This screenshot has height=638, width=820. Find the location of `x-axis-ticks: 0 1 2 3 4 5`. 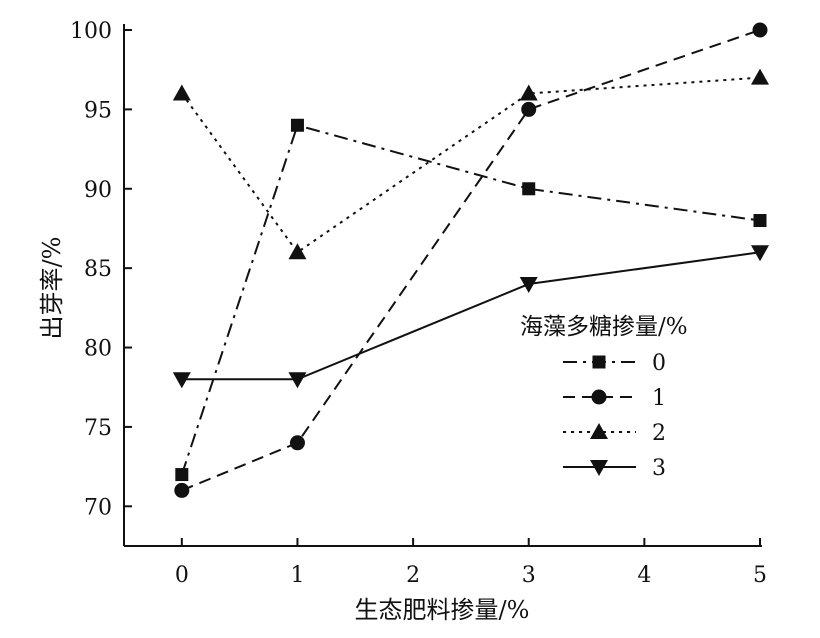

x-axis-ticks: 0 1 2 3 4 5 is located at coordinates (471, 563).